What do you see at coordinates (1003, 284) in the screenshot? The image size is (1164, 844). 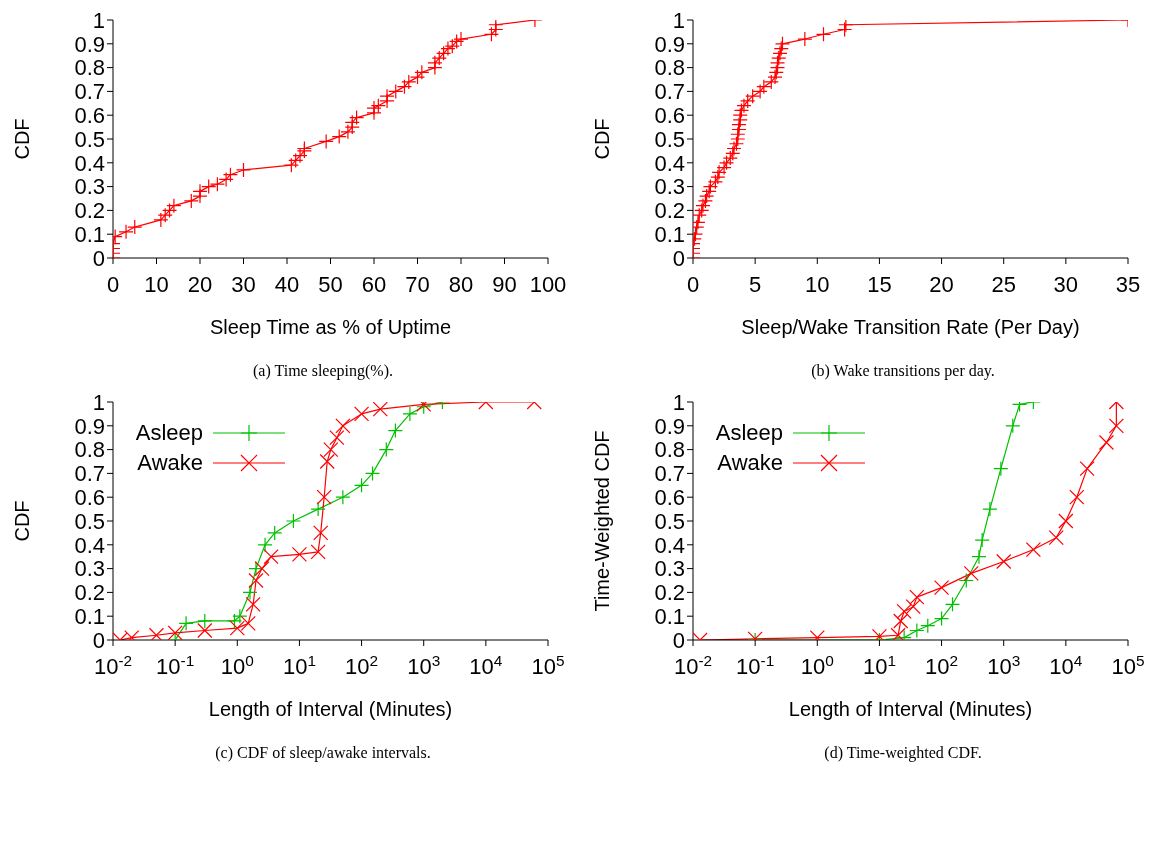 I see `x-tick-label: 25` at bounding box center [1003, 284].